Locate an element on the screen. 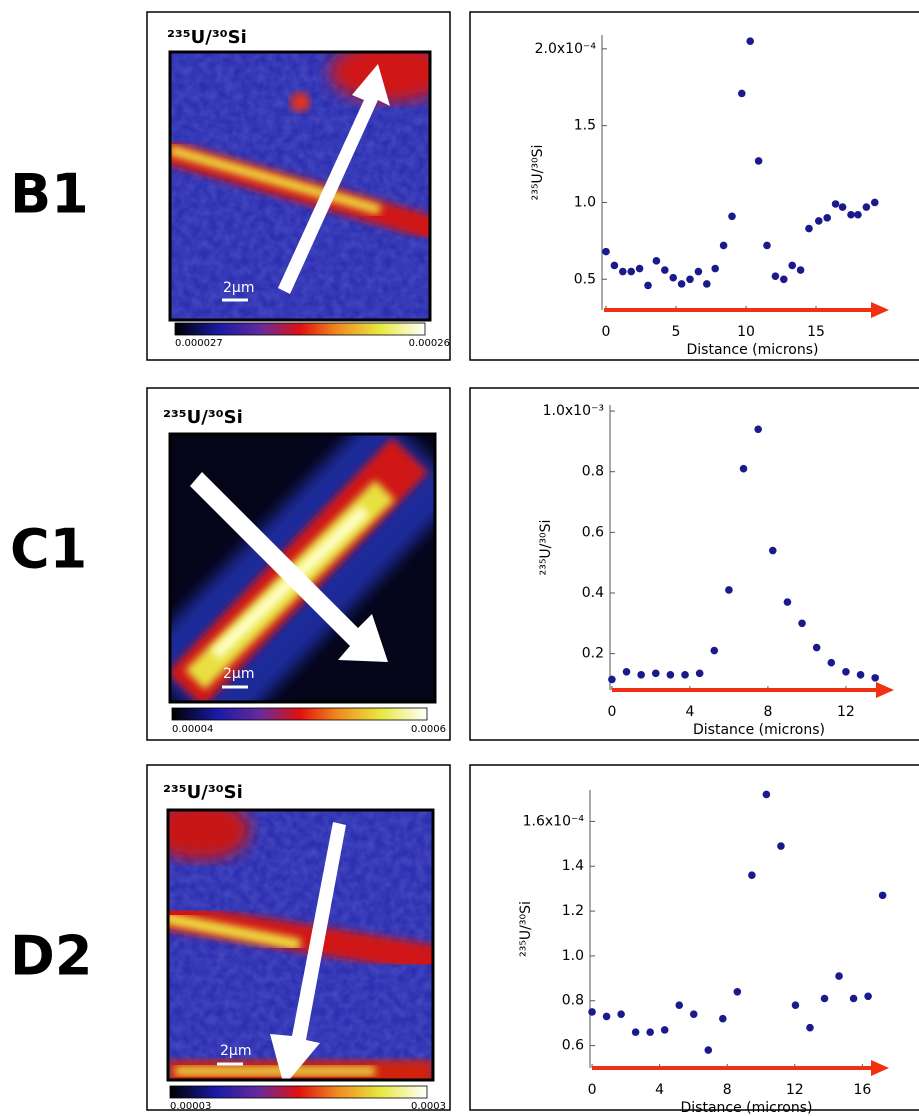  y-tick-label: 1.2 is located at coordinates (573, 911).